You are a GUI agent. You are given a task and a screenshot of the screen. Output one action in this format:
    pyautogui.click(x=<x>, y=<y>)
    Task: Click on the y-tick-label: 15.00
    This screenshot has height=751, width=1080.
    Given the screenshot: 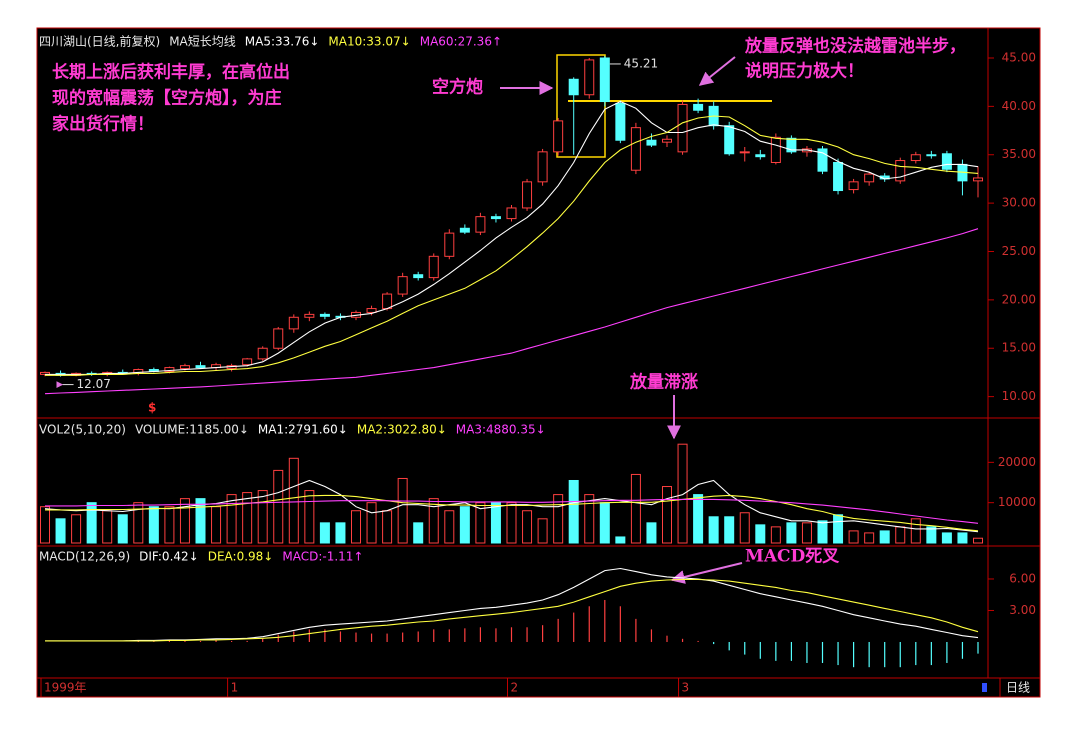 What is the action you would take?
    pyautogui.click(x=1019, y=348)
    